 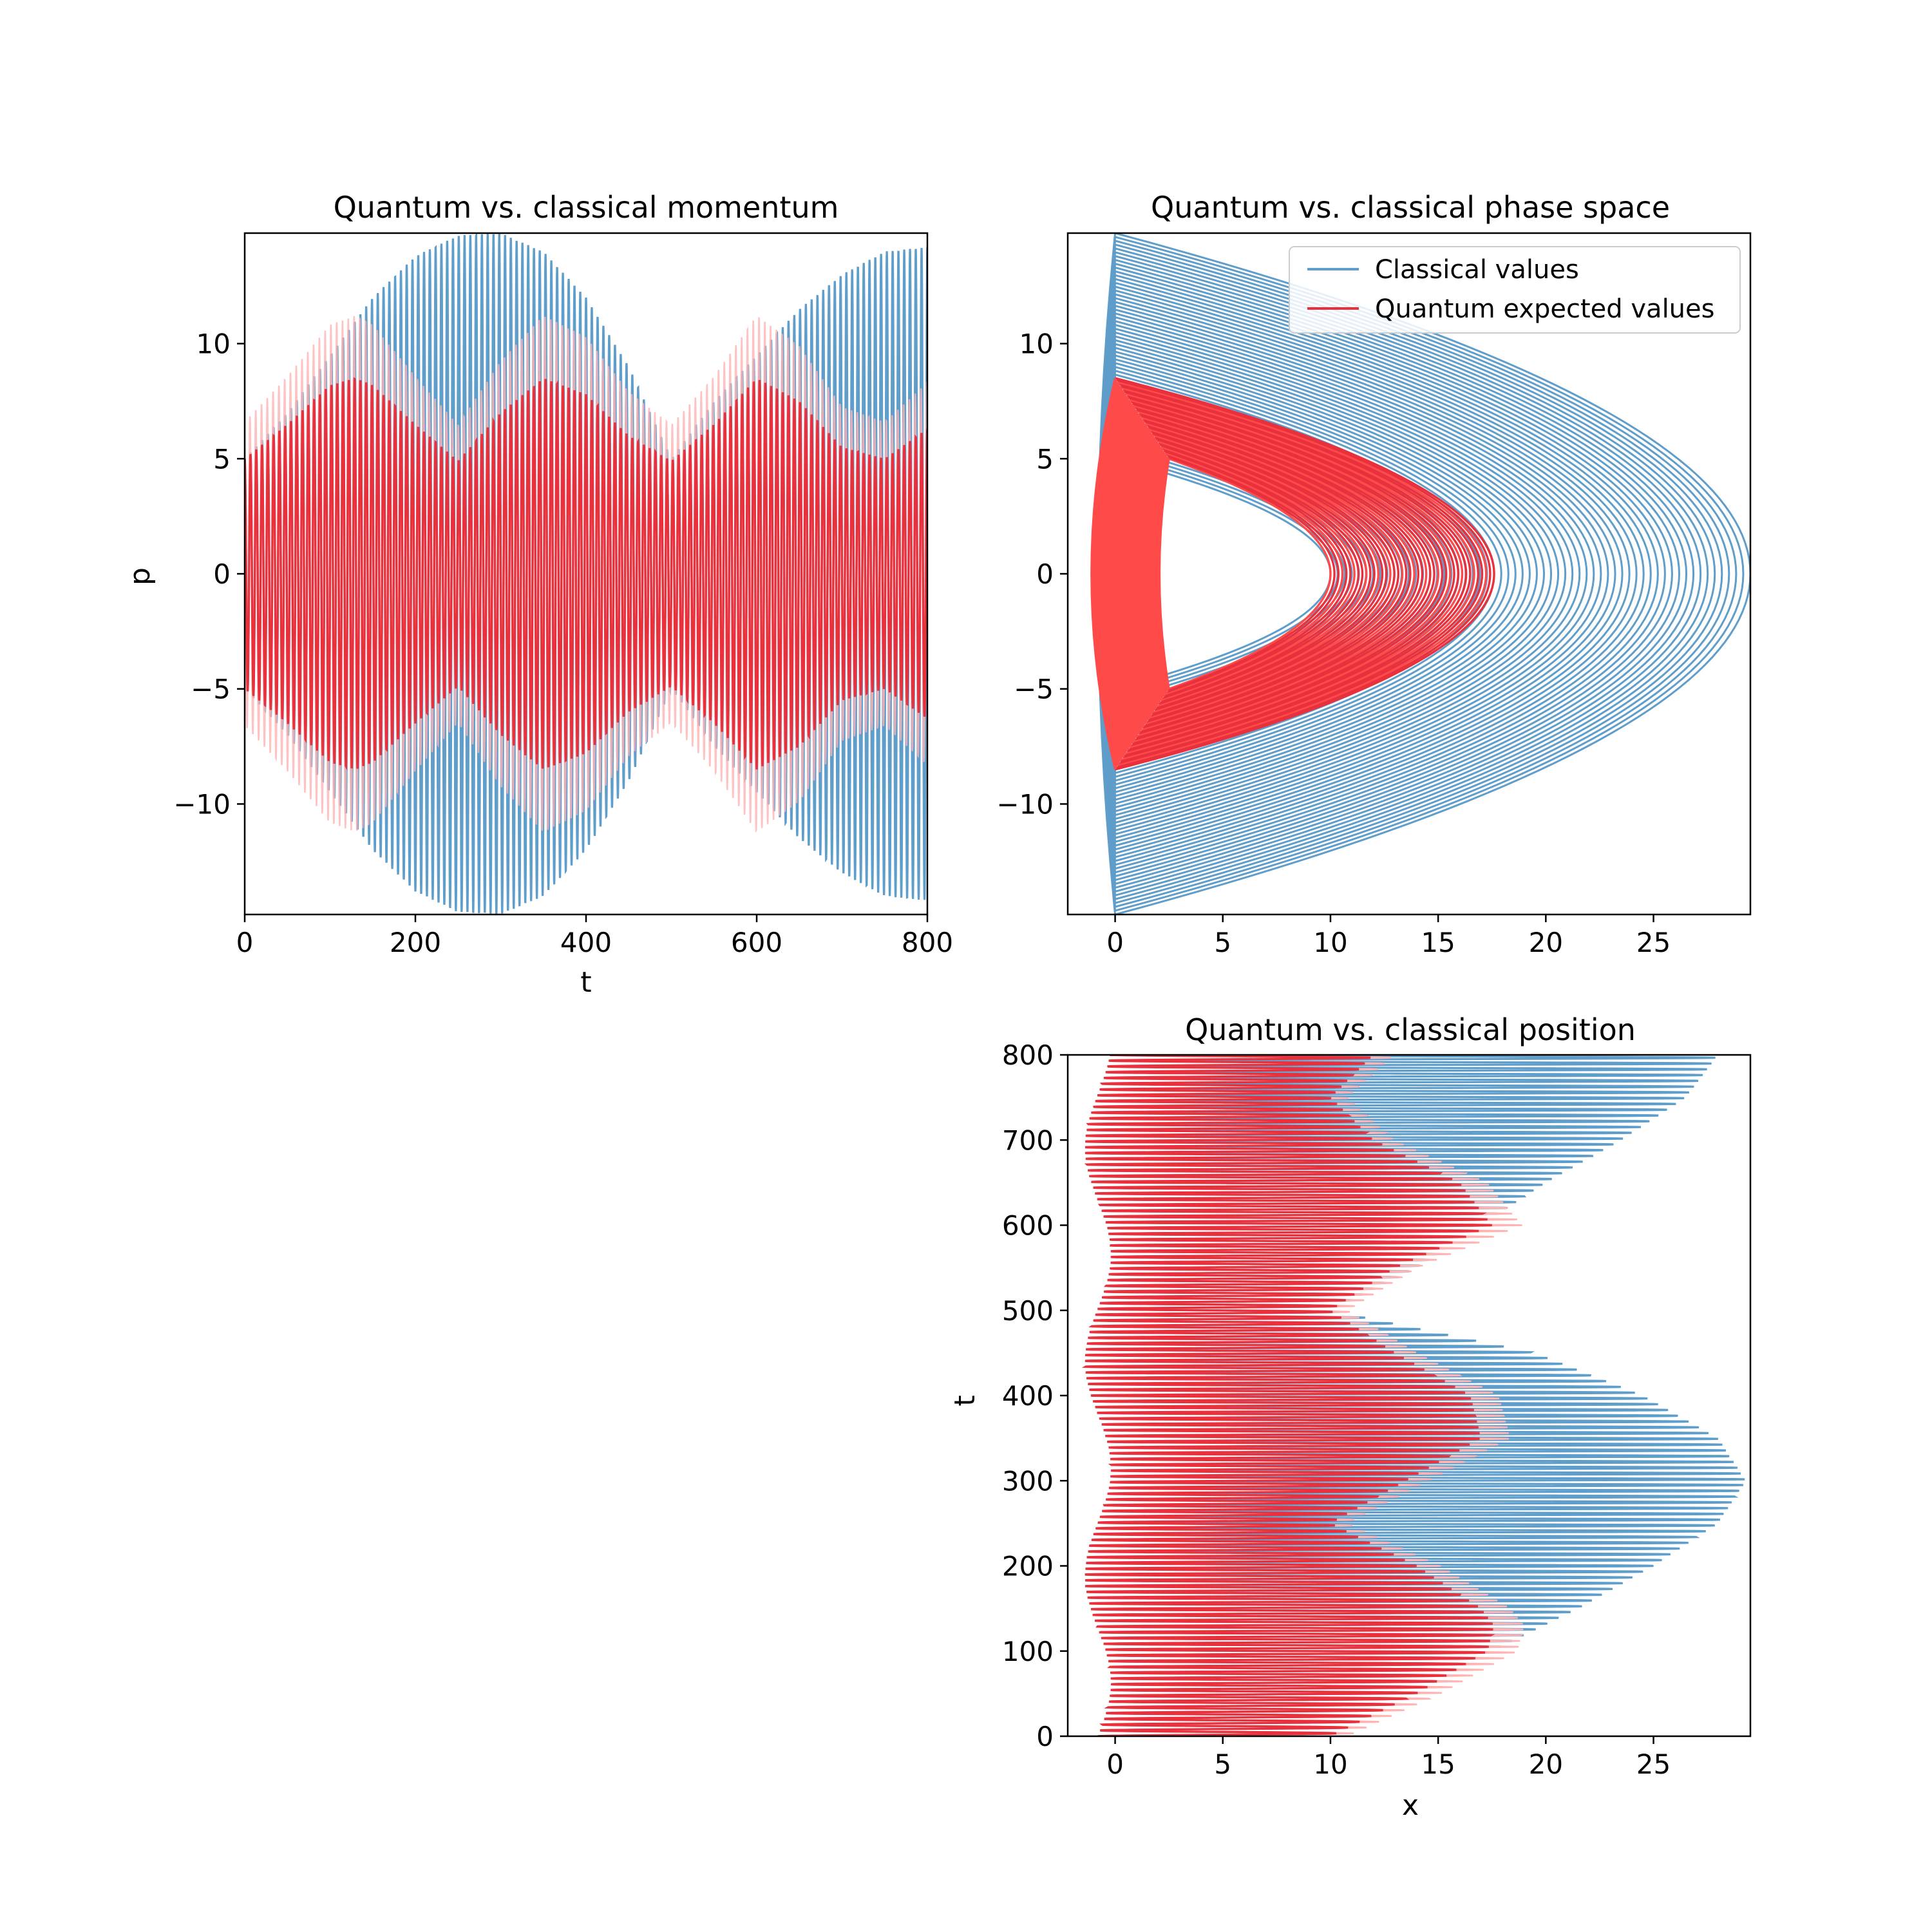 What do you see at coordinates (1036, 344) in the screenshot?
I see `phase-ytick-label: 10` at bounding box center [1036, 344].